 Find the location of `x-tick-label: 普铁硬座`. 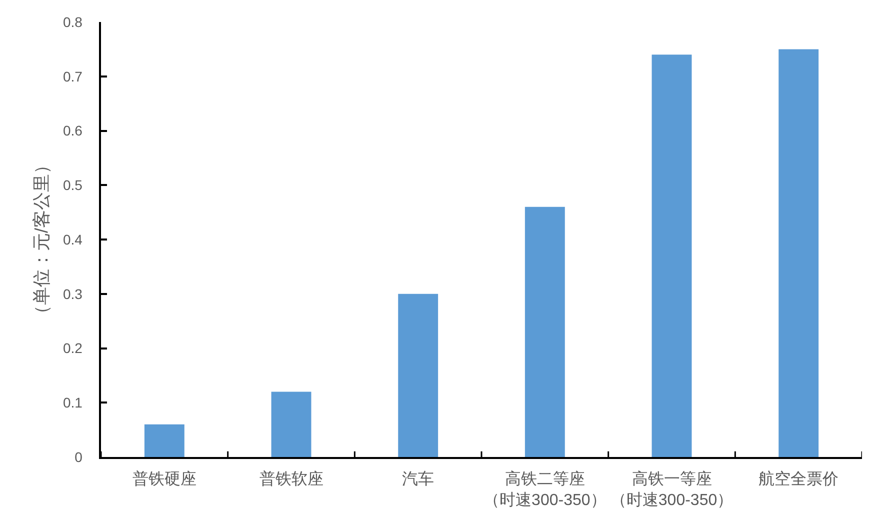

x-tick-label: 普铁硬座 is located at coordinates (164, 479).